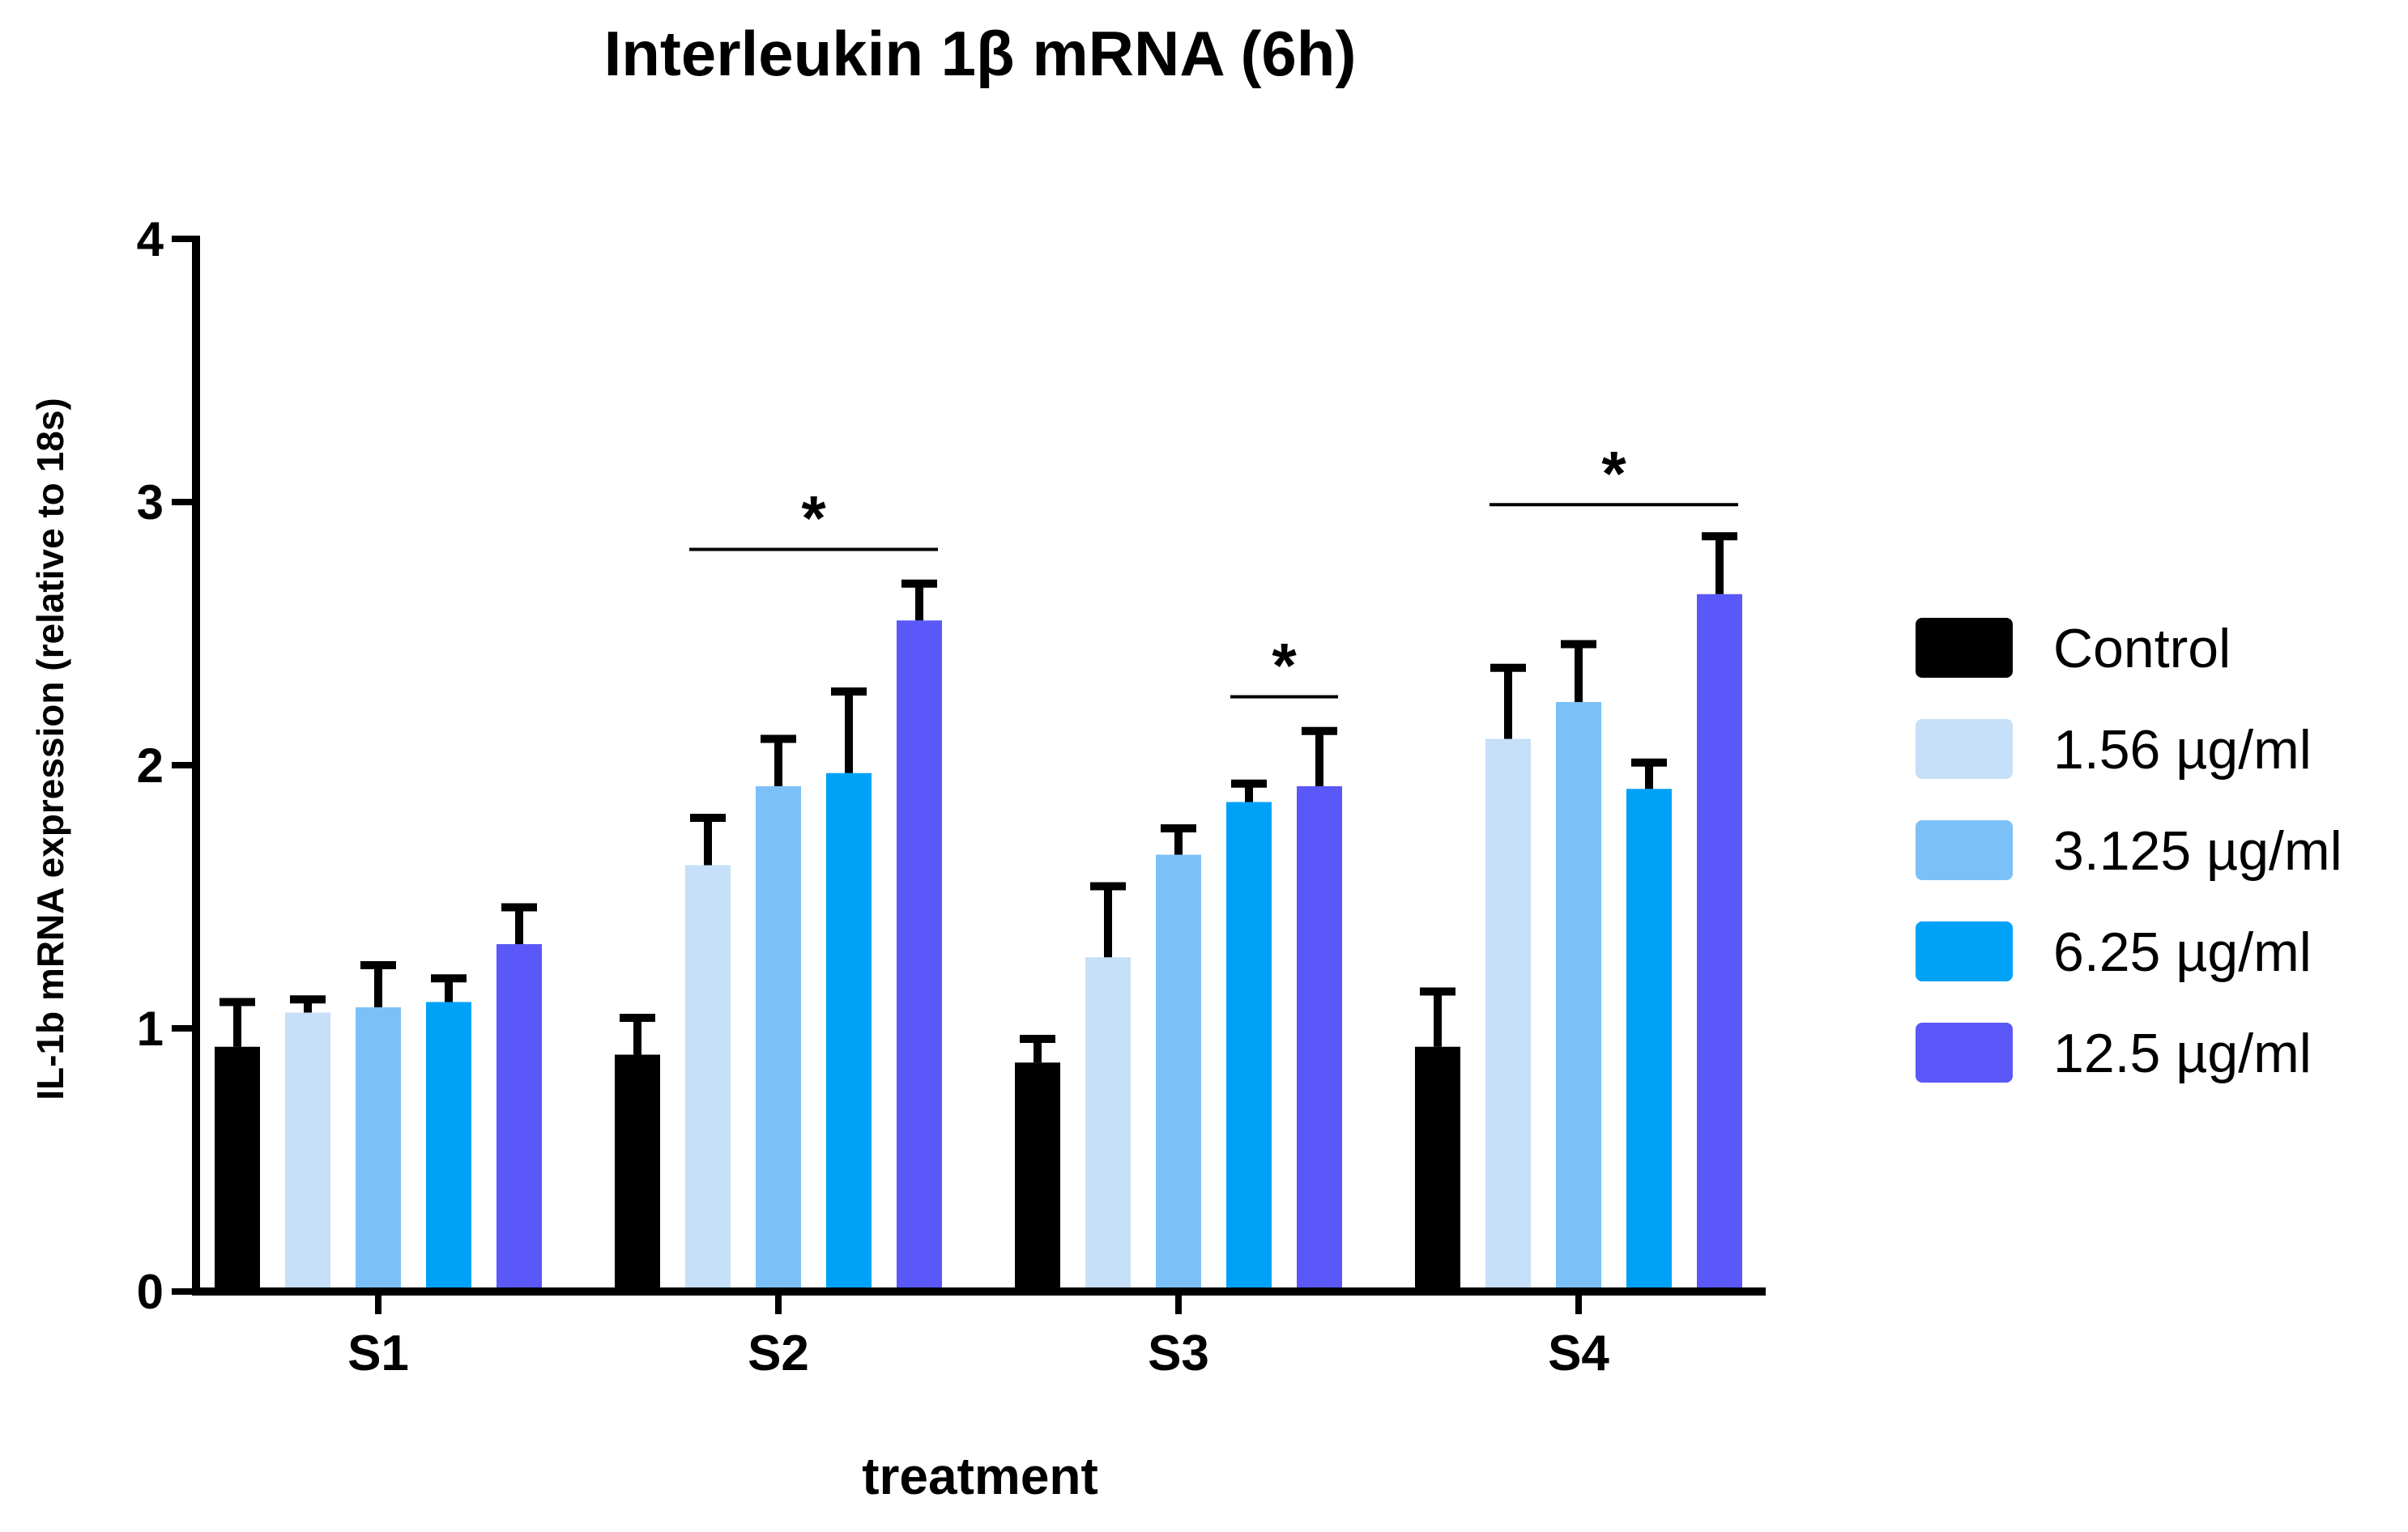 This screenshot has height=1532, width=2408. What do you see at coordinates (813, 518) in the screenshot?
I see `significance-star-s2: *` at bounding box center [813, 518].